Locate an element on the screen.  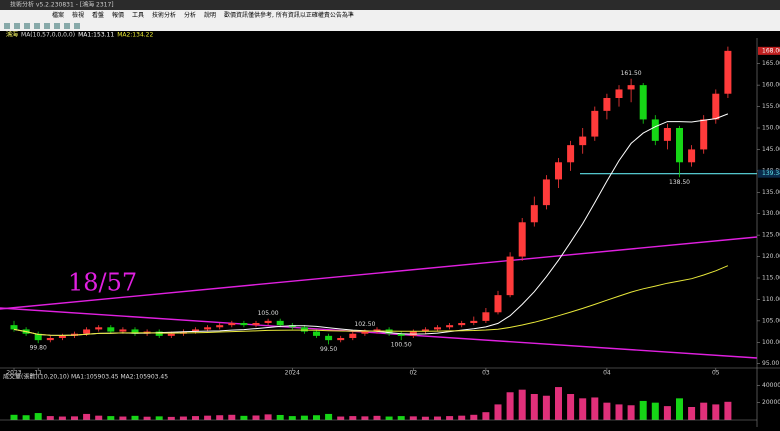
y-tick-label: 145.00 is located at coordinates (771, 149).